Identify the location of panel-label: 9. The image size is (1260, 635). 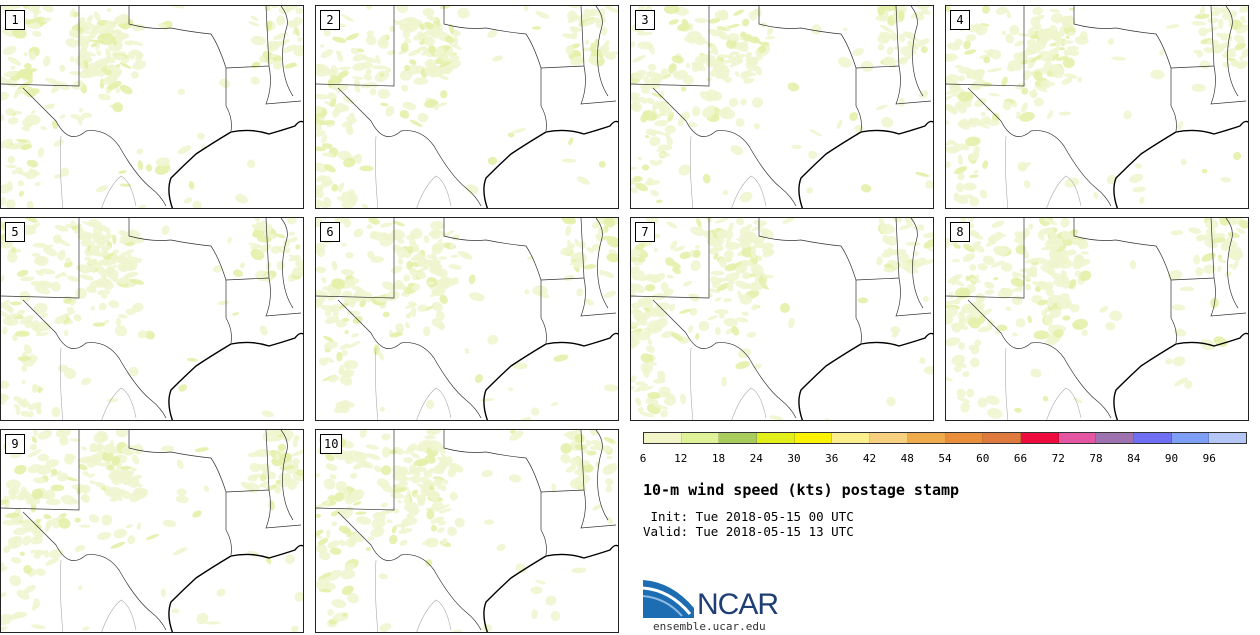
(15, 444).